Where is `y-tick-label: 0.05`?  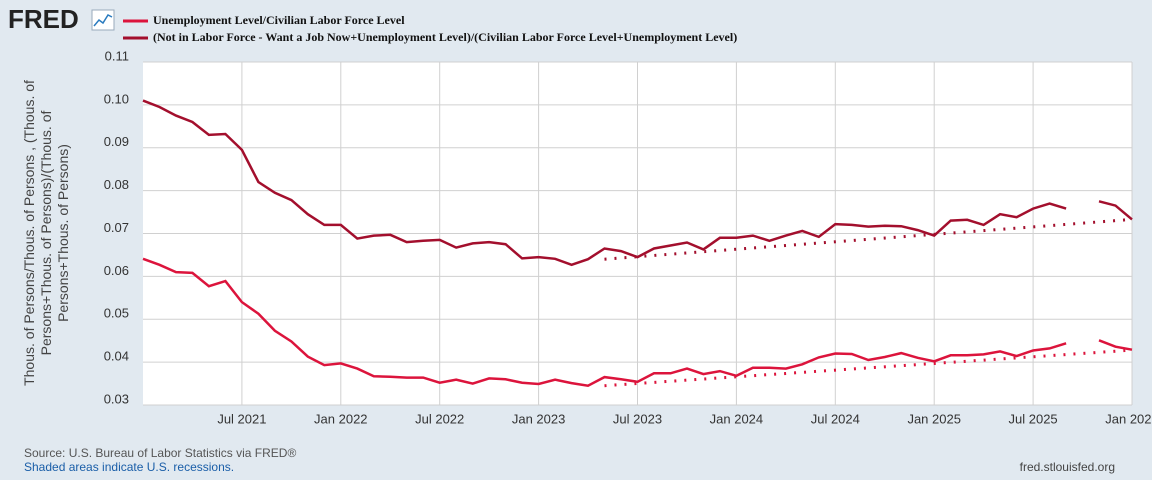 y-tick-label: 0.05 is located at coordinates (116, 313).